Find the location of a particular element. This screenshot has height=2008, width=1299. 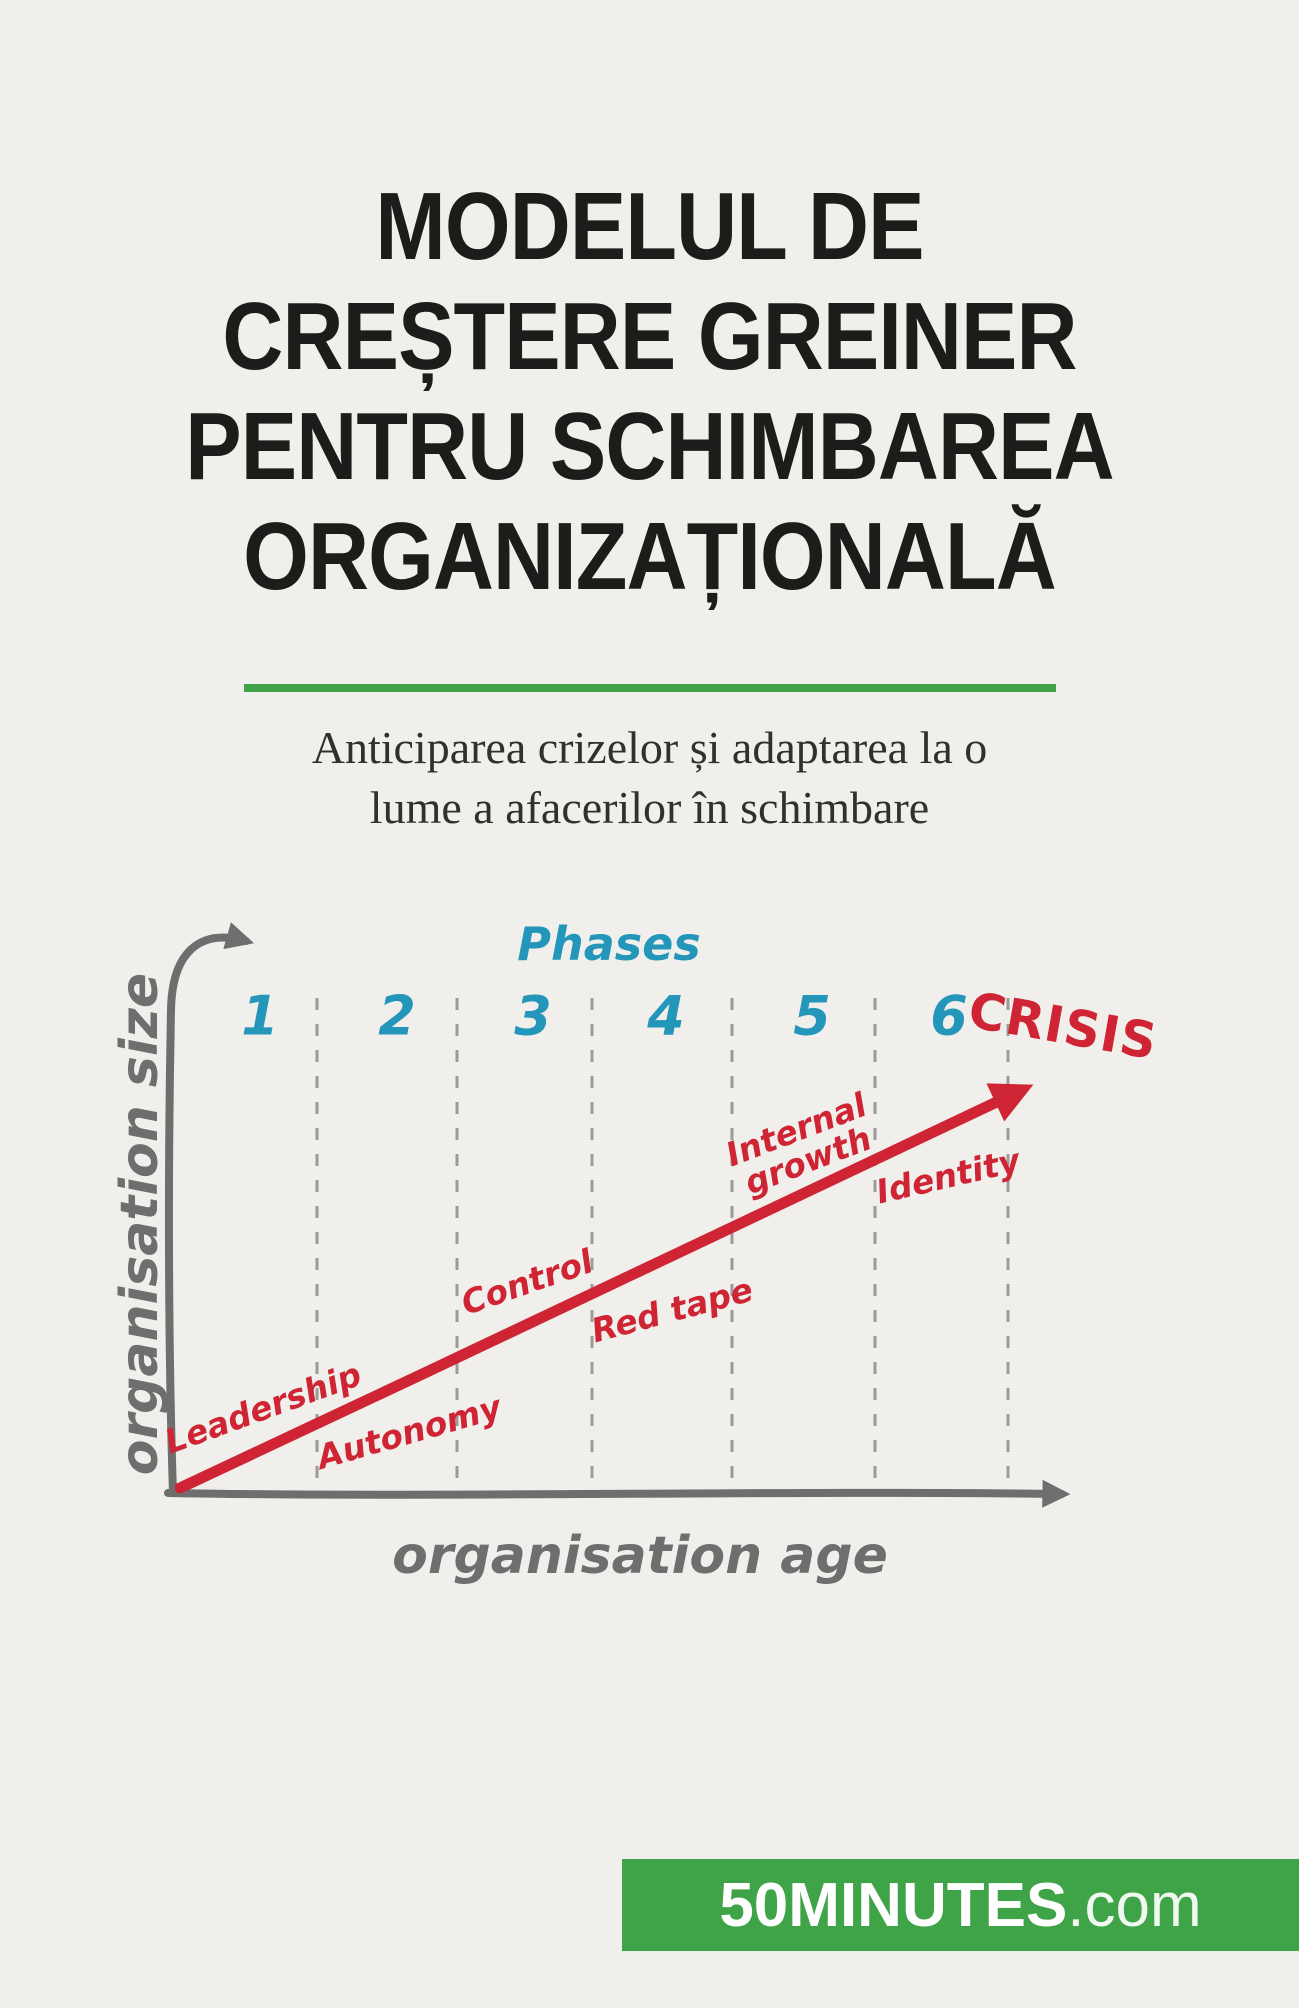

growth-stage-label: Internal growth is located at coordinates (798, 1144).